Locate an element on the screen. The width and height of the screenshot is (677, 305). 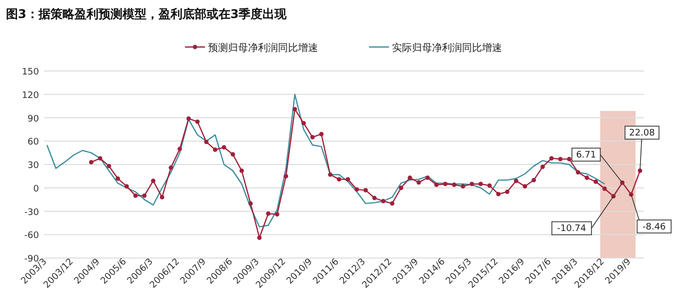
y-tick-label: -30 is located at coordinates (32, 213).